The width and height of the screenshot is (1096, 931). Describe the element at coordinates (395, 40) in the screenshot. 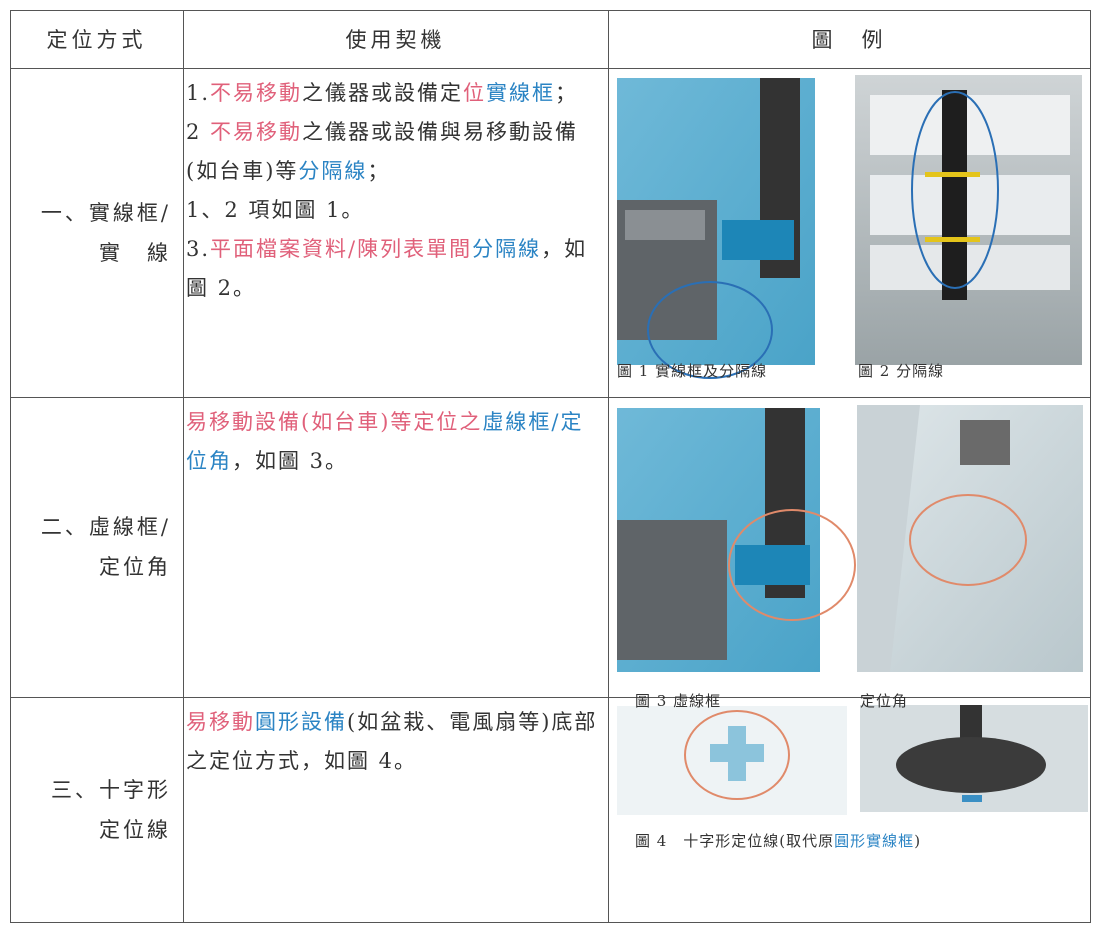

I see `header-cell: 使用契機` at that location.